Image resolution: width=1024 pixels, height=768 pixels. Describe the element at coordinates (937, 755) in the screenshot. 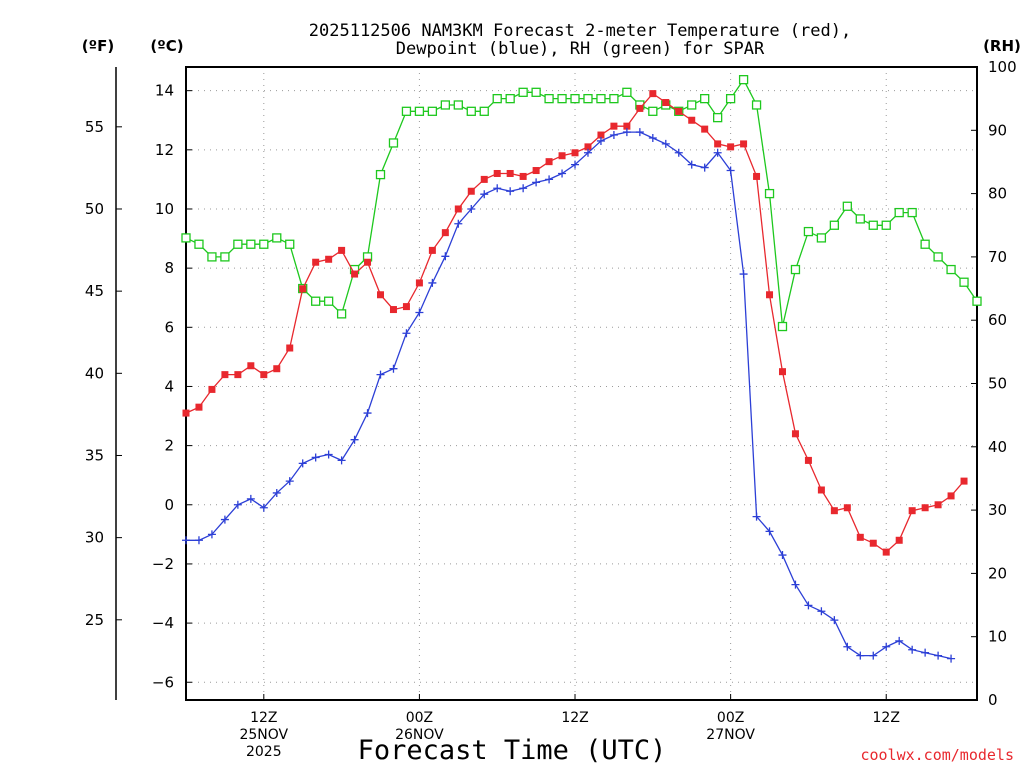

I see `credit-link: coolwx.com/models` at that location.